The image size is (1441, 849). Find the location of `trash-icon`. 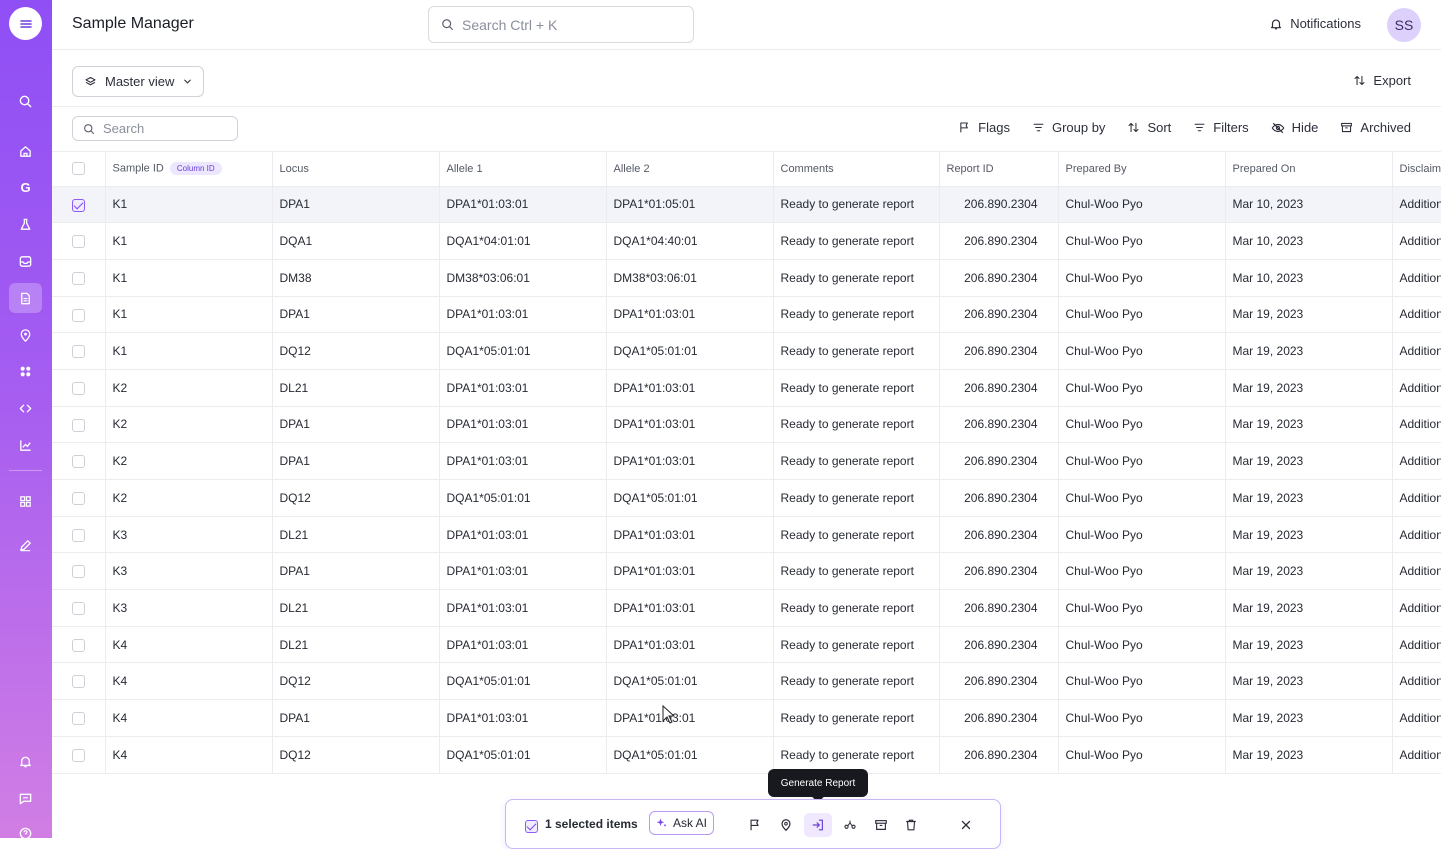

trash-icon is located at coordinates (911, 825).